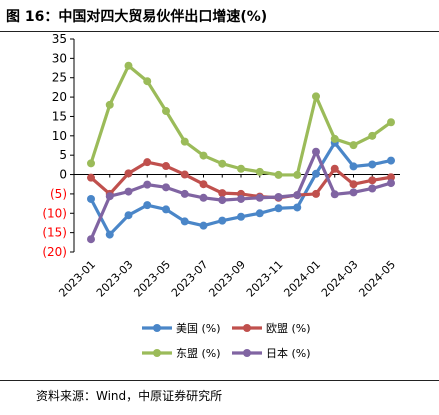 The width and height of the screenshot is (439, 415). I want to click on y-tick-label: 35, so click(59, 39).